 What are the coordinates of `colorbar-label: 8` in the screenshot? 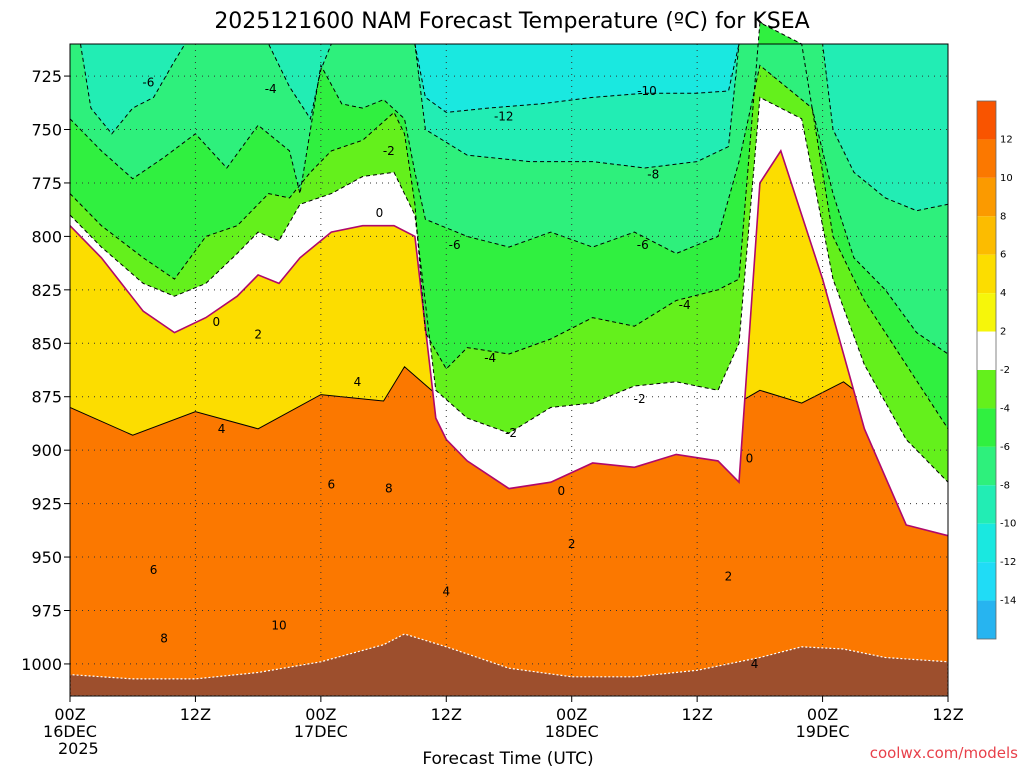 It's located at (1003, 216).